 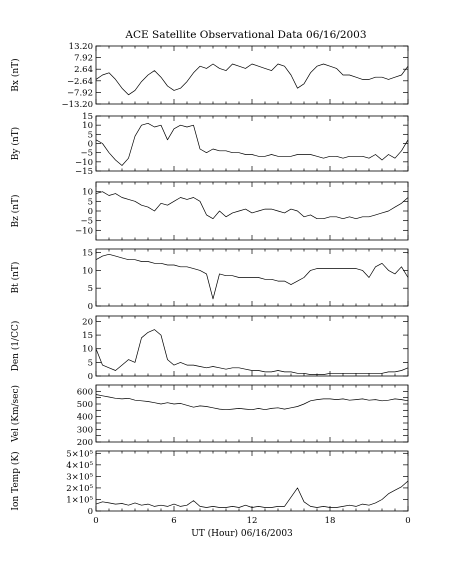 I want to click on y-axis-label: Den (1/CC), so click(x=15, y=346).